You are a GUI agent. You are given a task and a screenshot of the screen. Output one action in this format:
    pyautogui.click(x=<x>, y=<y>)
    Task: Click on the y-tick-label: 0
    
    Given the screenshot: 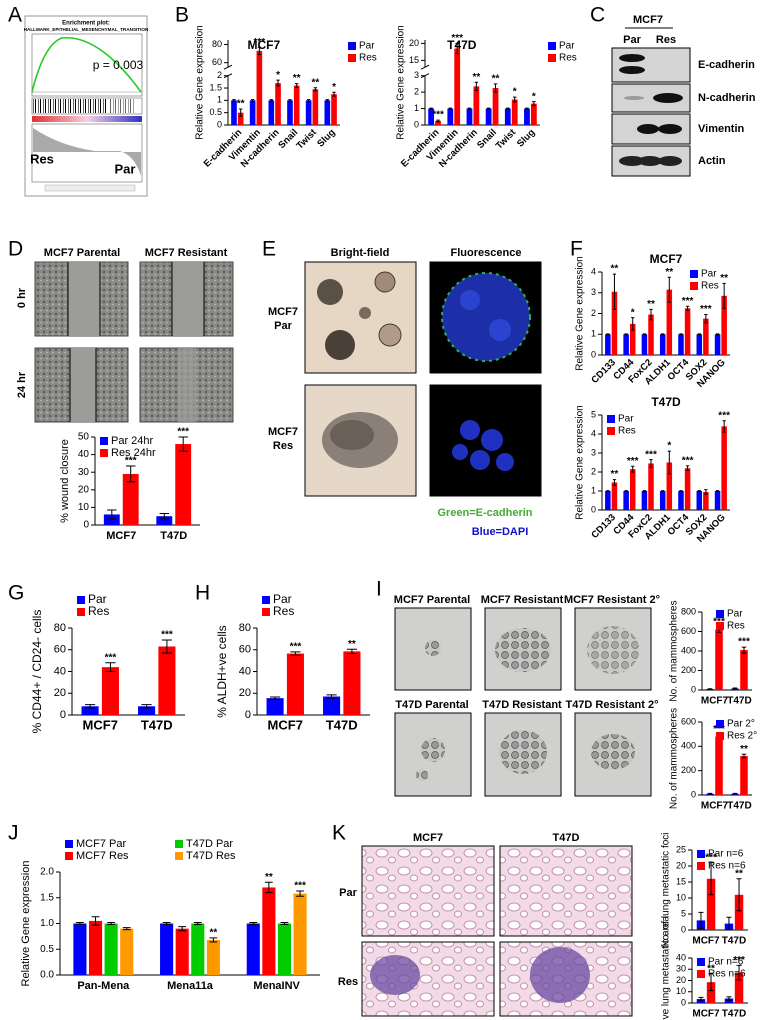 What is the action you would take?
    pyautogui.click(x=593, y=509)
    